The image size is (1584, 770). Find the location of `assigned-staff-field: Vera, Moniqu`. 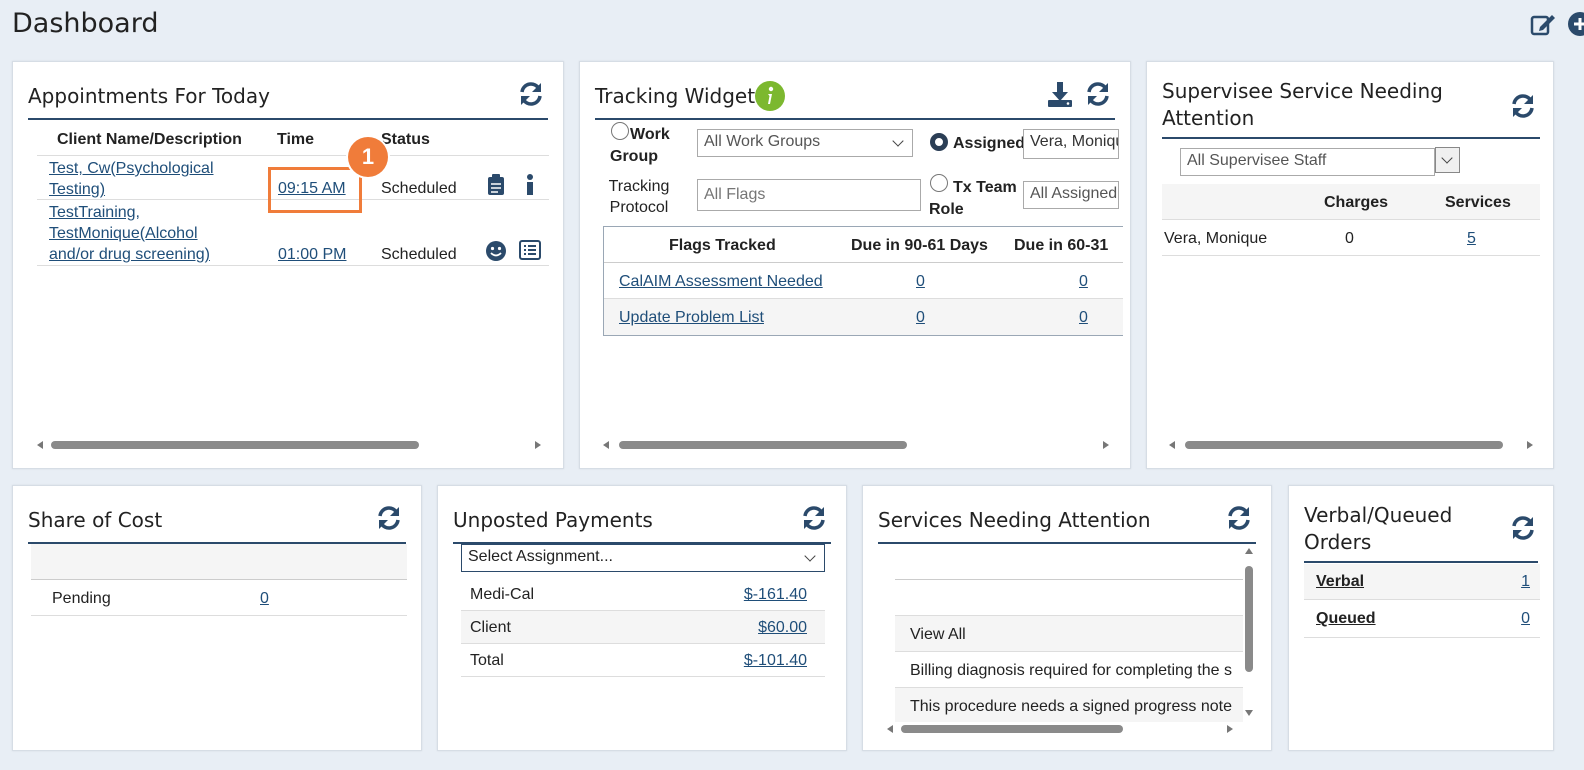

assigned-staff-field: Vera, Moniqu is located at coordinates (1071, 144).